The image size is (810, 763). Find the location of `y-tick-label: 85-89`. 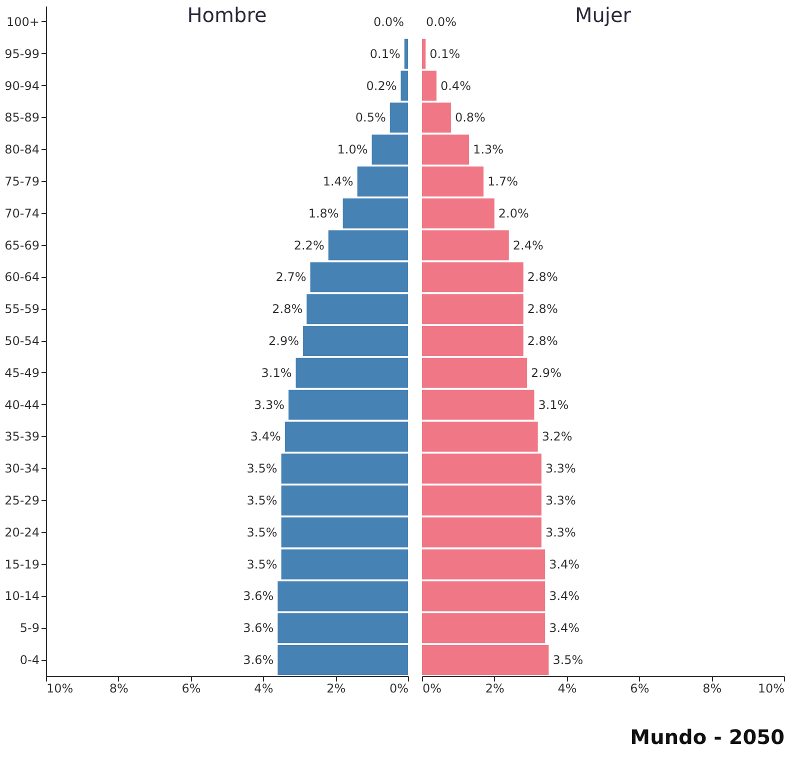

y-tick-label: 85-89 is located at coordinates (22, 117).